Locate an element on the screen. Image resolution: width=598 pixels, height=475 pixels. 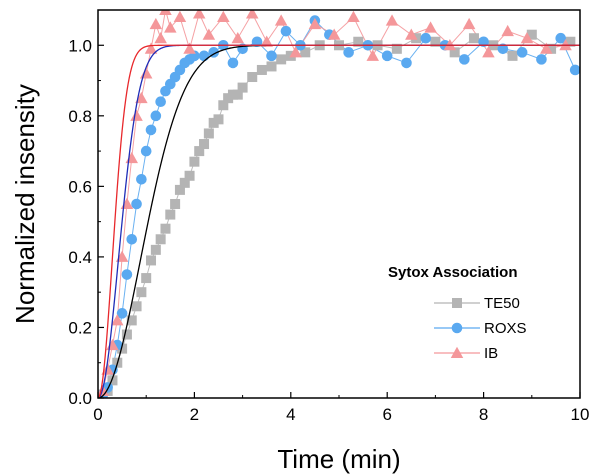
legend: Sytox Association TE50 ROXS IB is located at coordinates (457, 313).